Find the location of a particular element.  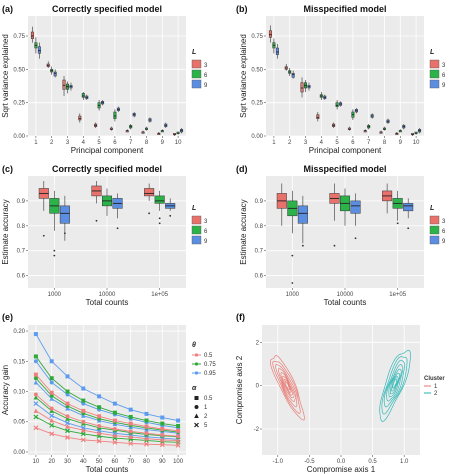

legend-title-b: L is located at coordinates (432, 52).